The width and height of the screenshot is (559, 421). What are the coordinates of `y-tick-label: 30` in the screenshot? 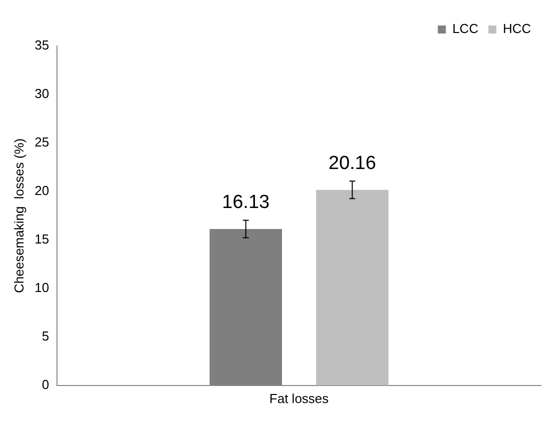 It's located at (42, 94).